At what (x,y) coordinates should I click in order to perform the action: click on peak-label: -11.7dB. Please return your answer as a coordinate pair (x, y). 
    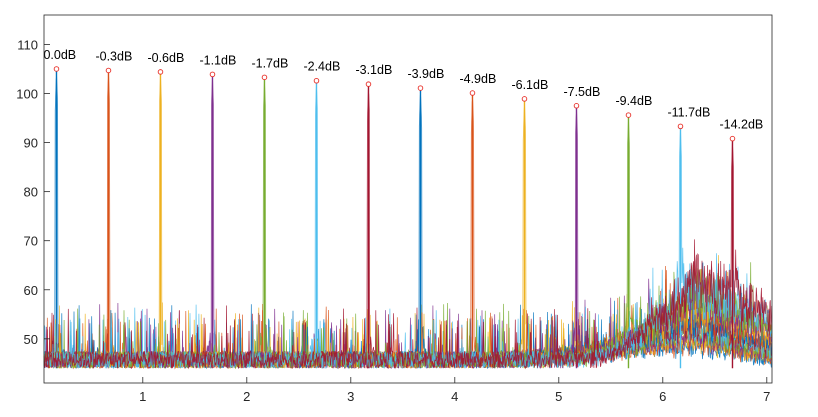
    Looking at the image, I should click on (688, 112).